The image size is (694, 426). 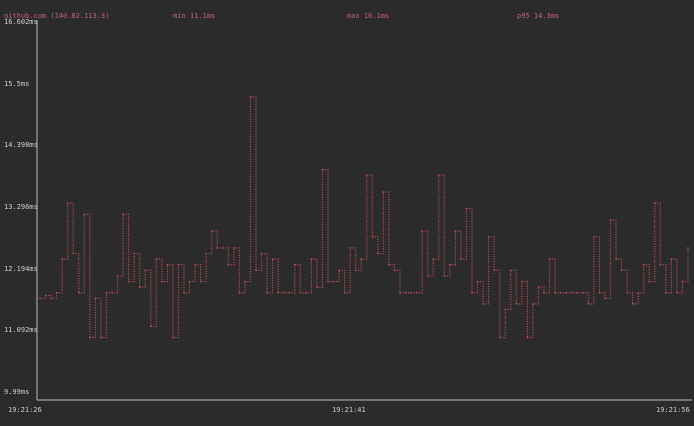 I want to click on p95-stat: p95 14.3ms, so click(x=538, y=16).